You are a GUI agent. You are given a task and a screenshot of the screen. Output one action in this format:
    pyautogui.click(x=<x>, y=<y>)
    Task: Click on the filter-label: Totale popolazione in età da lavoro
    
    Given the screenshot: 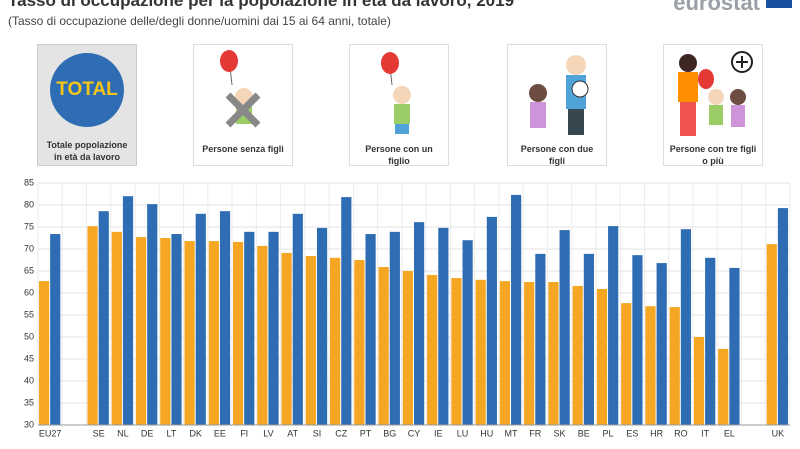 What is the action you would take?
    pyautogui.click(x=87, y=151)
    